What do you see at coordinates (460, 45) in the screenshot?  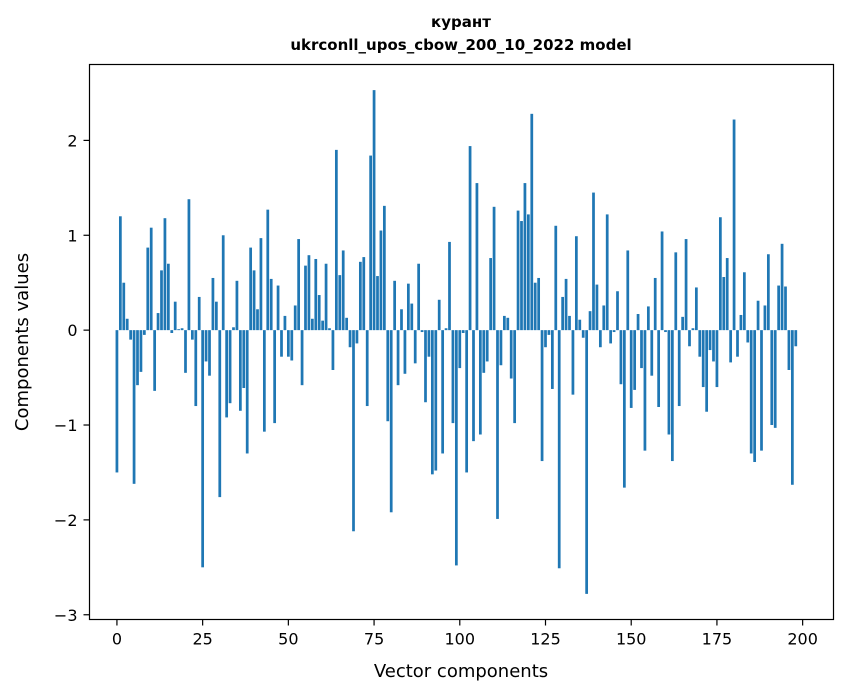 I see `chart-subtitle: ukrconll_upos_cbow_200_10_2022 model` at bounding box center [460, 45].